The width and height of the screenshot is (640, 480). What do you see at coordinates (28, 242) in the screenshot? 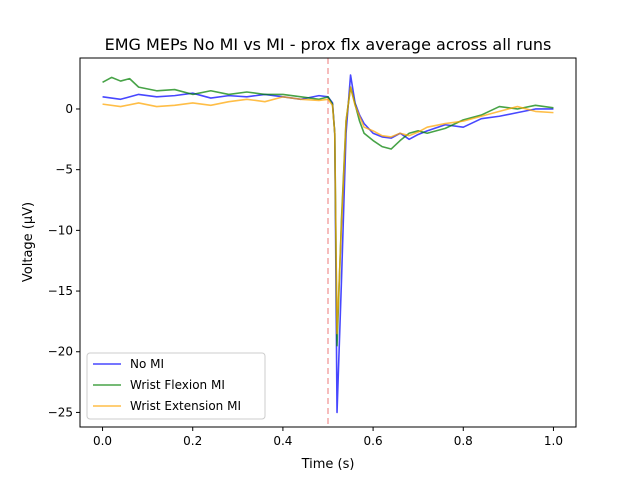
I see `y-axis-label: Voltage (µV)` at bounding box center [28, 242].